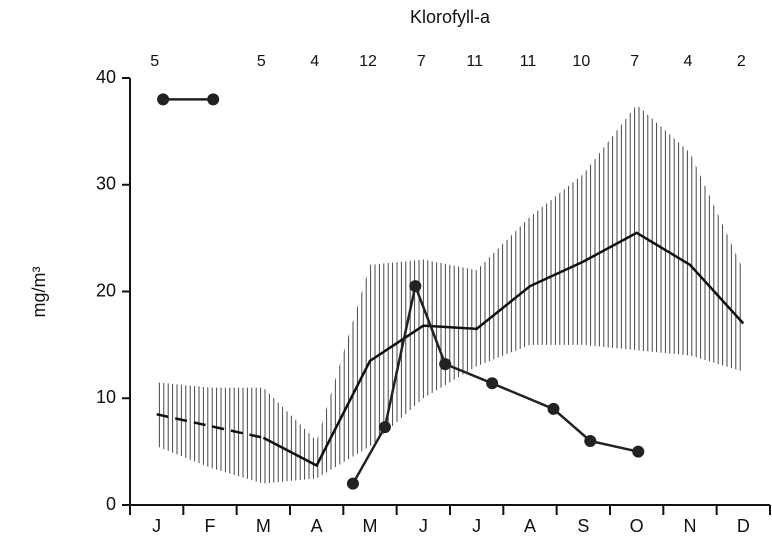  What do you see at coordinates (106, 397) in the screenshot?
I see `y-tick-label: 10` at bounding box center [106, 397].